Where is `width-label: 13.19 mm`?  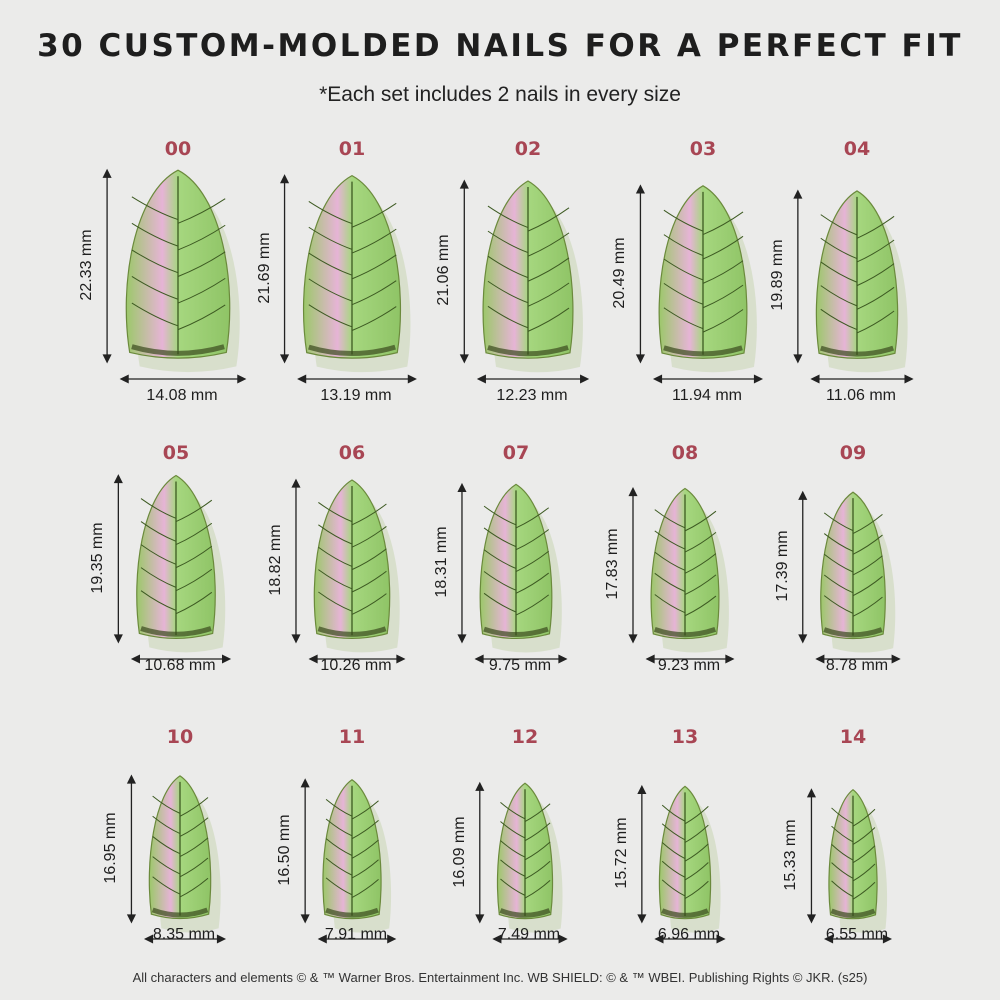 width-label: 13.19 mm is located at coordinates (356, 395).